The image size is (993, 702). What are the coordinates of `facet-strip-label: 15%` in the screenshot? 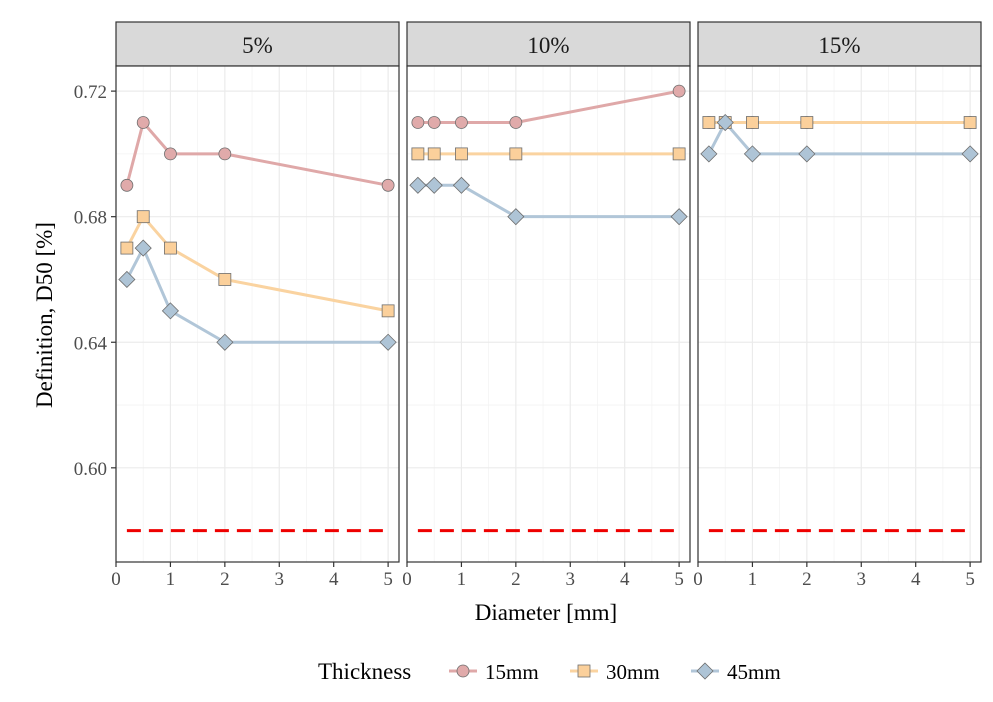 It's located at (839, 45).